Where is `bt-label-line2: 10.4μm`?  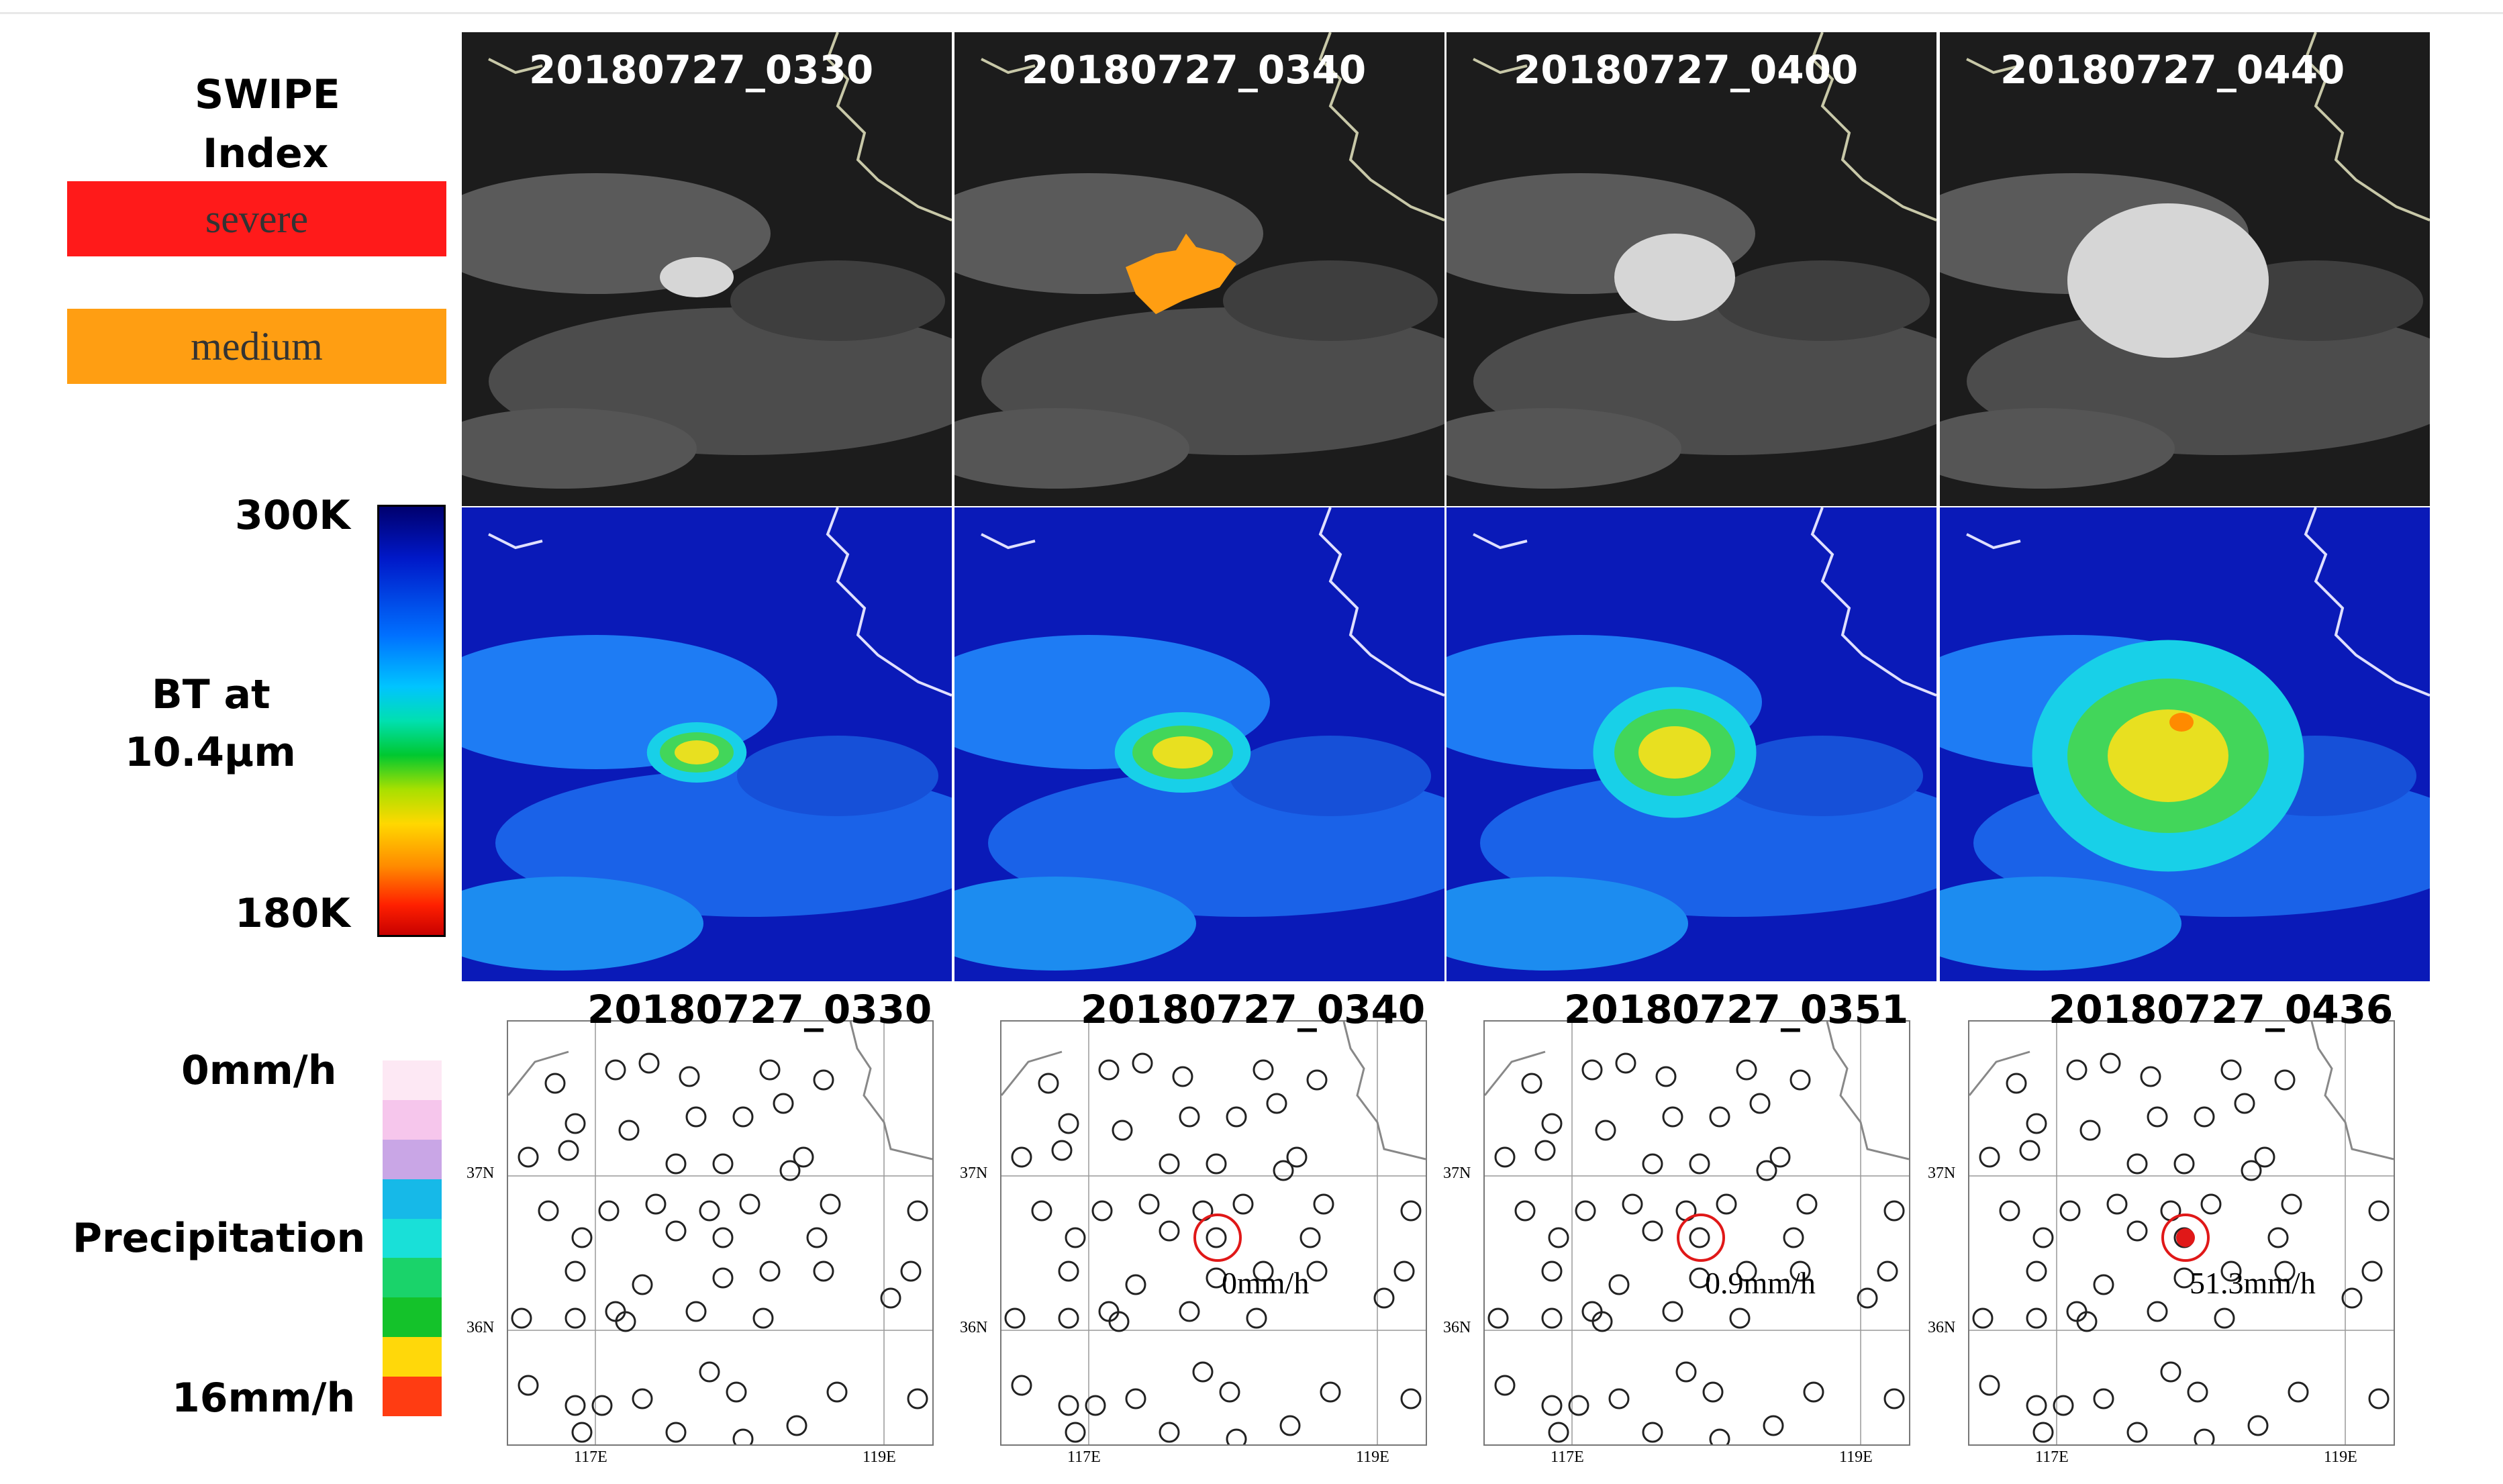 bt-label-line2: 10.4μm is located at coordinates (211, 753).